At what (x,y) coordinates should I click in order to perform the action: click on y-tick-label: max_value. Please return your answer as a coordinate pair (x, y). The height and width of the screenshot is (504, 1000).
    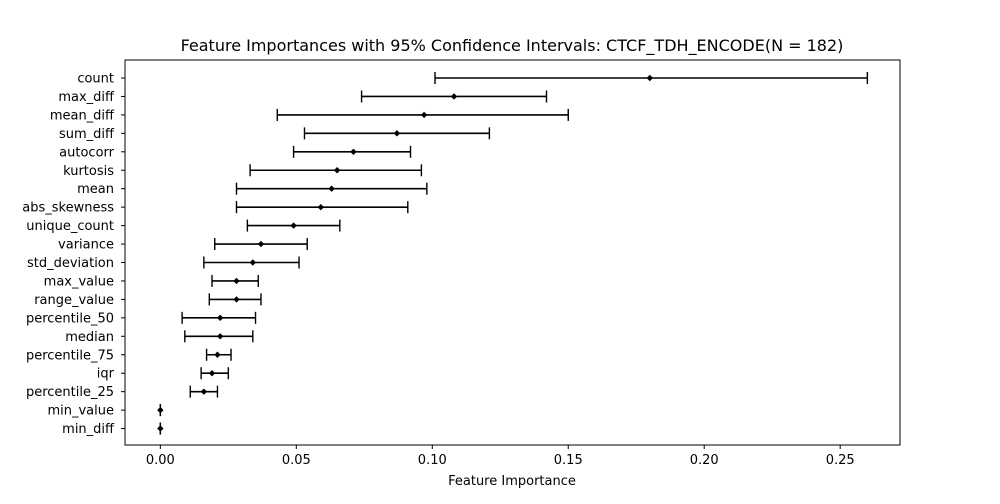
    Looking at the image, I should click on (79, 281).